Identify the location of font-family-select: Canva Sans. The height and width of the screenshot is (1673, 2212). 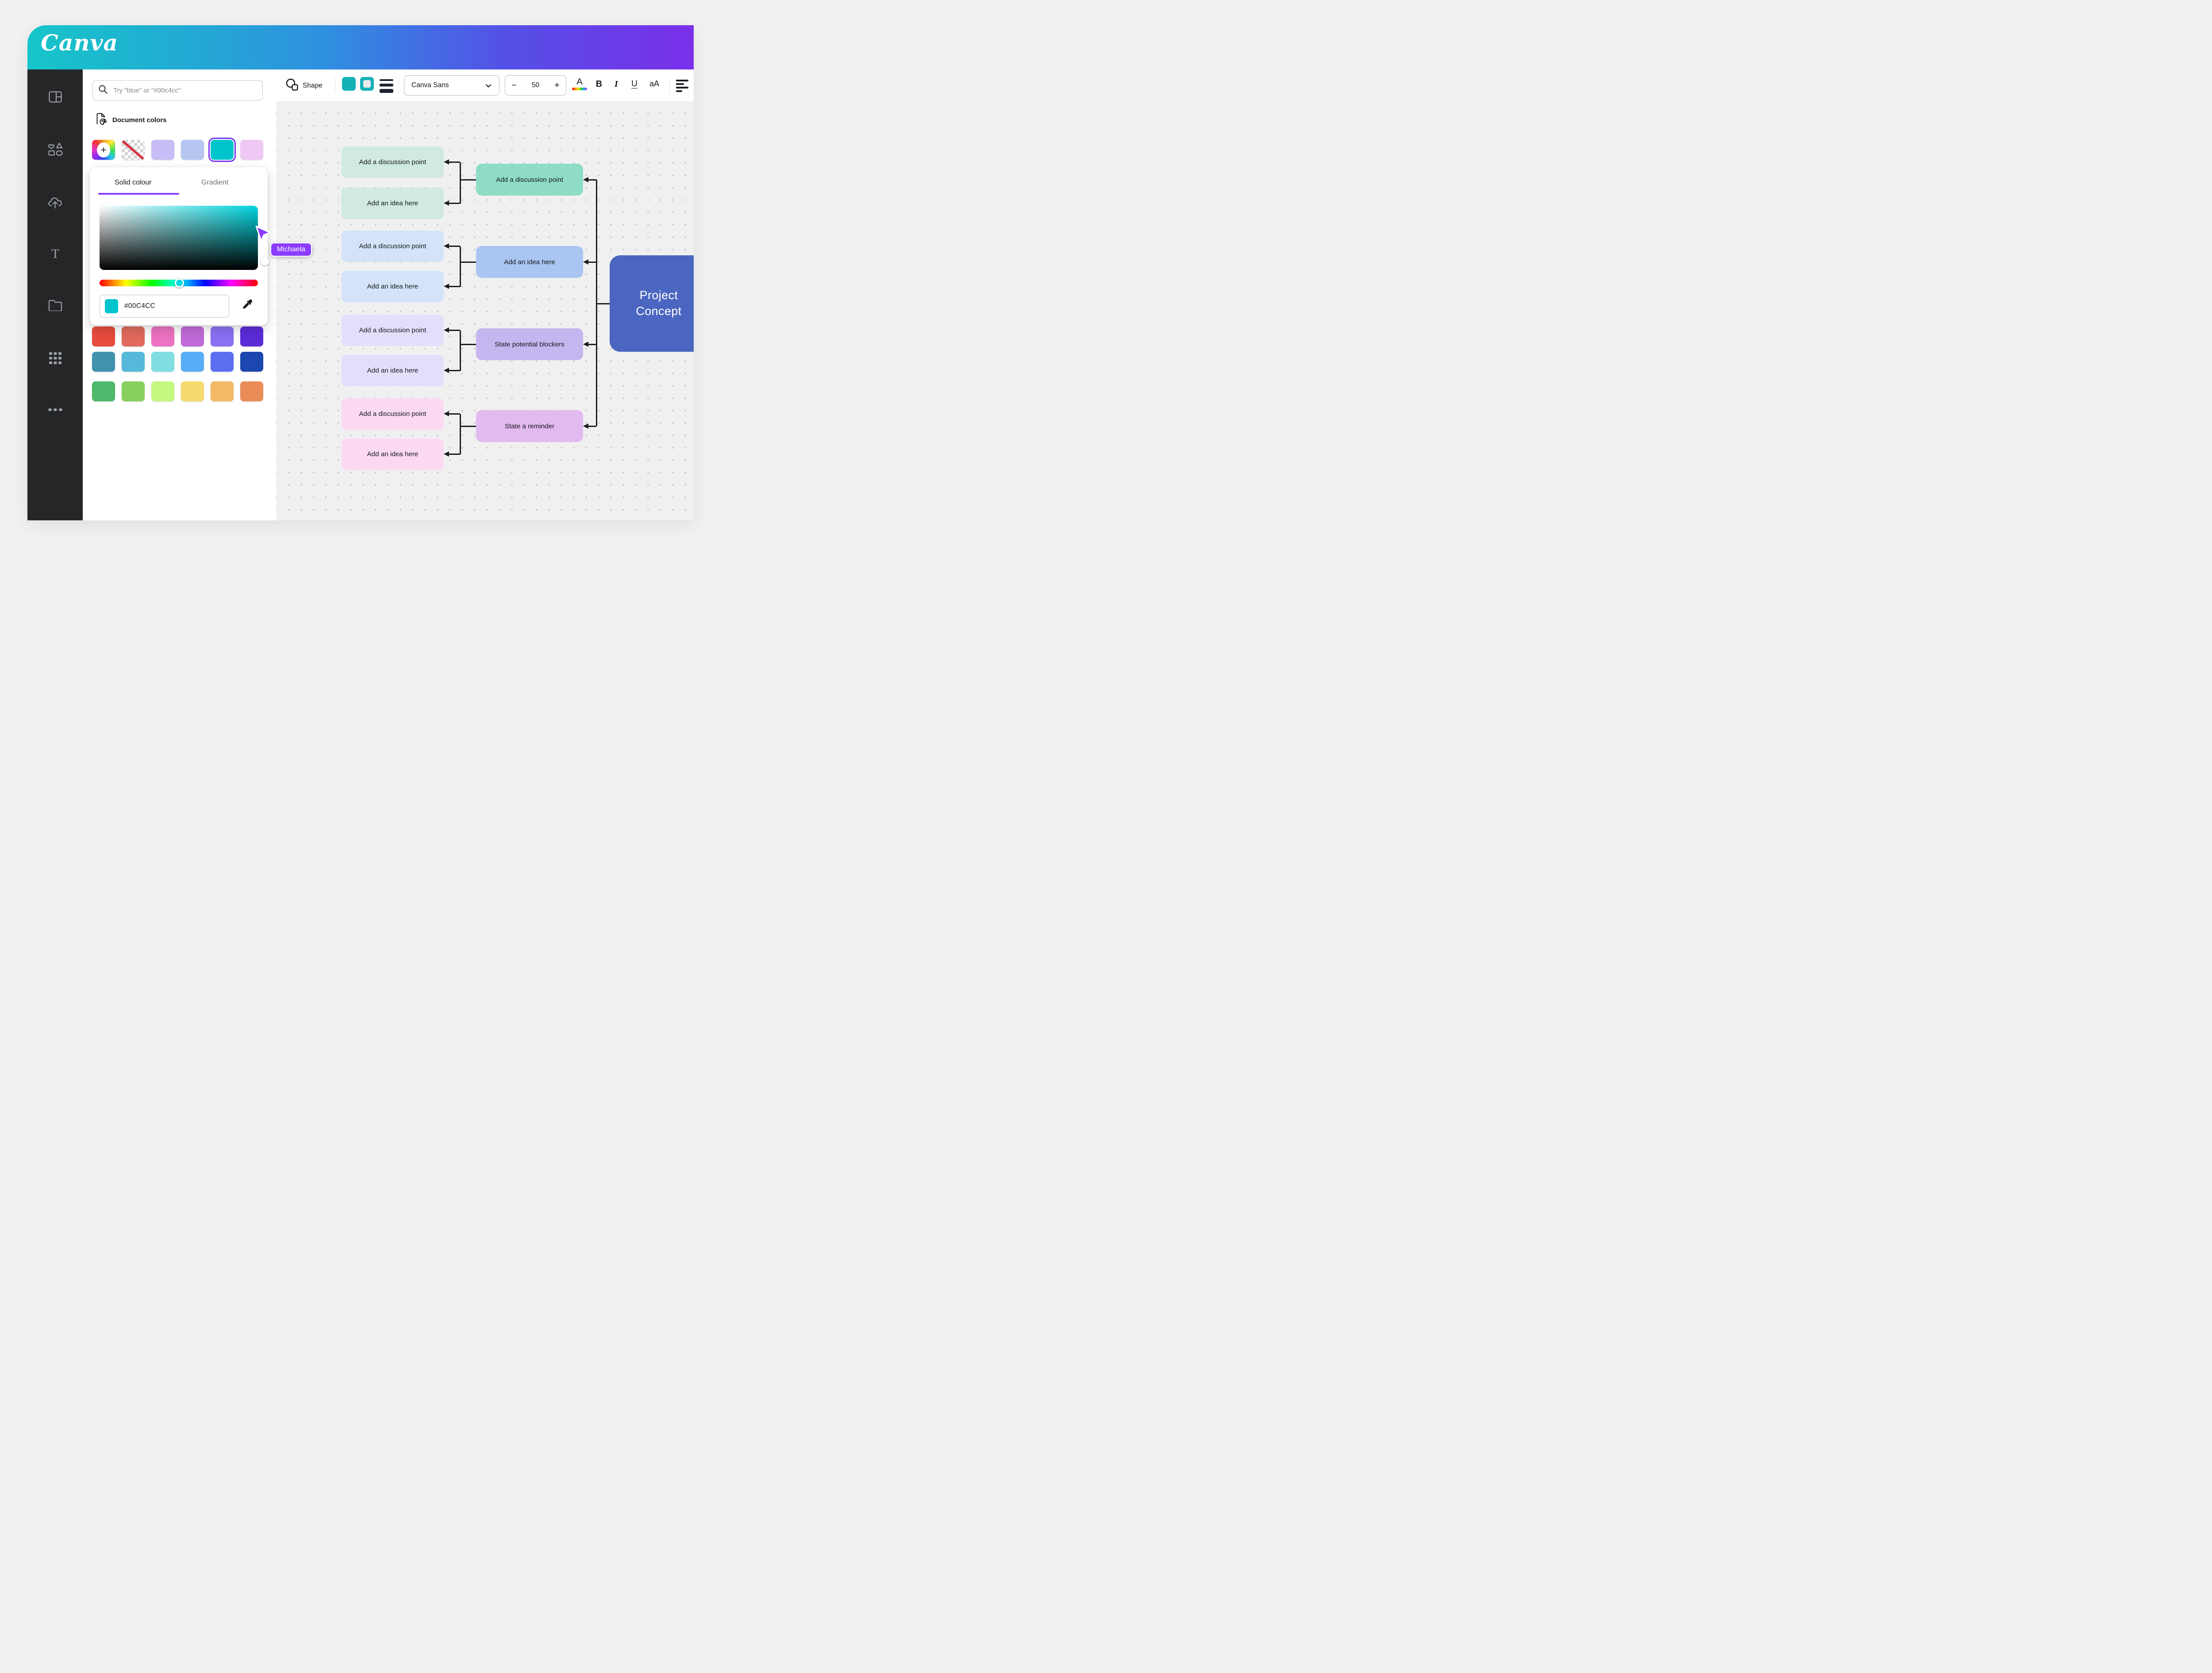
(452, 85).